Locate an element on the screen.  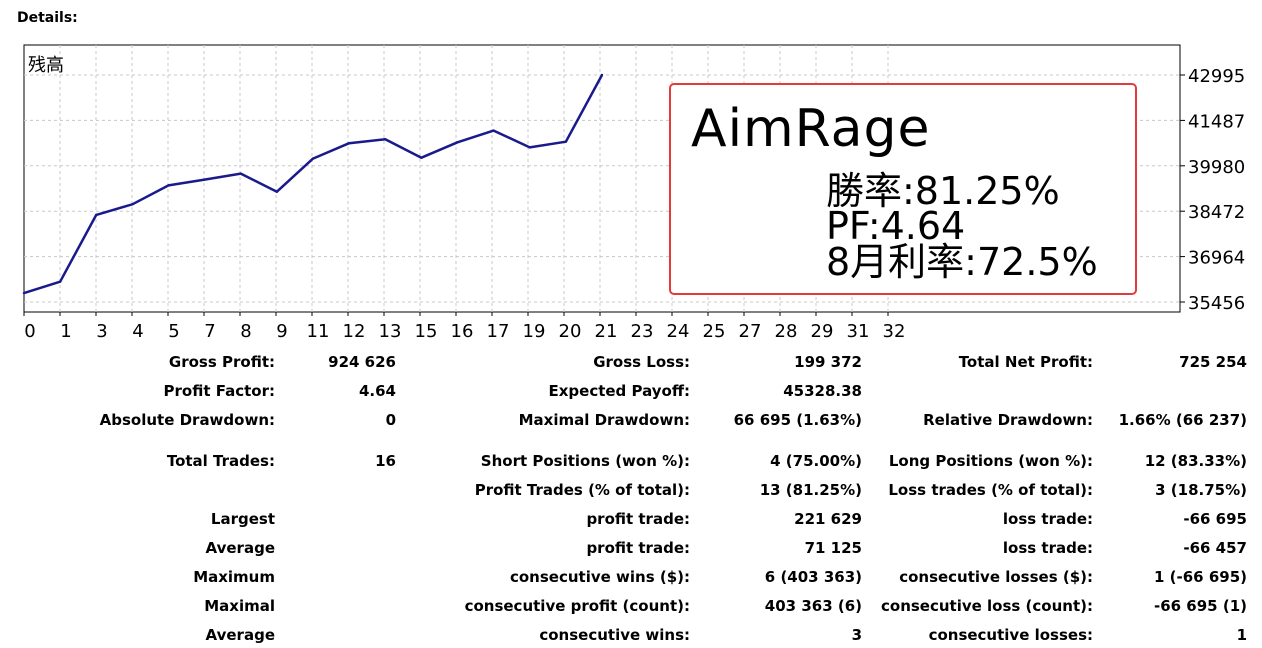
stat-value: 199 372 is located at coordinates (828, 362).